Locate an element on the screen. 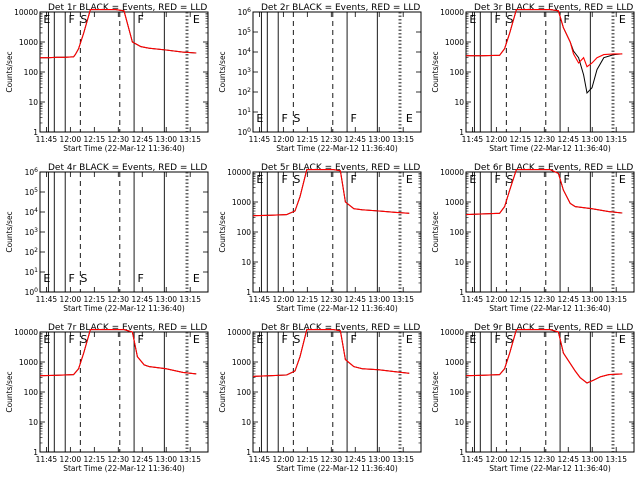  chart-title: Det 8r BLACK = Events, RED = LLD is located at coordinates (340, 328).